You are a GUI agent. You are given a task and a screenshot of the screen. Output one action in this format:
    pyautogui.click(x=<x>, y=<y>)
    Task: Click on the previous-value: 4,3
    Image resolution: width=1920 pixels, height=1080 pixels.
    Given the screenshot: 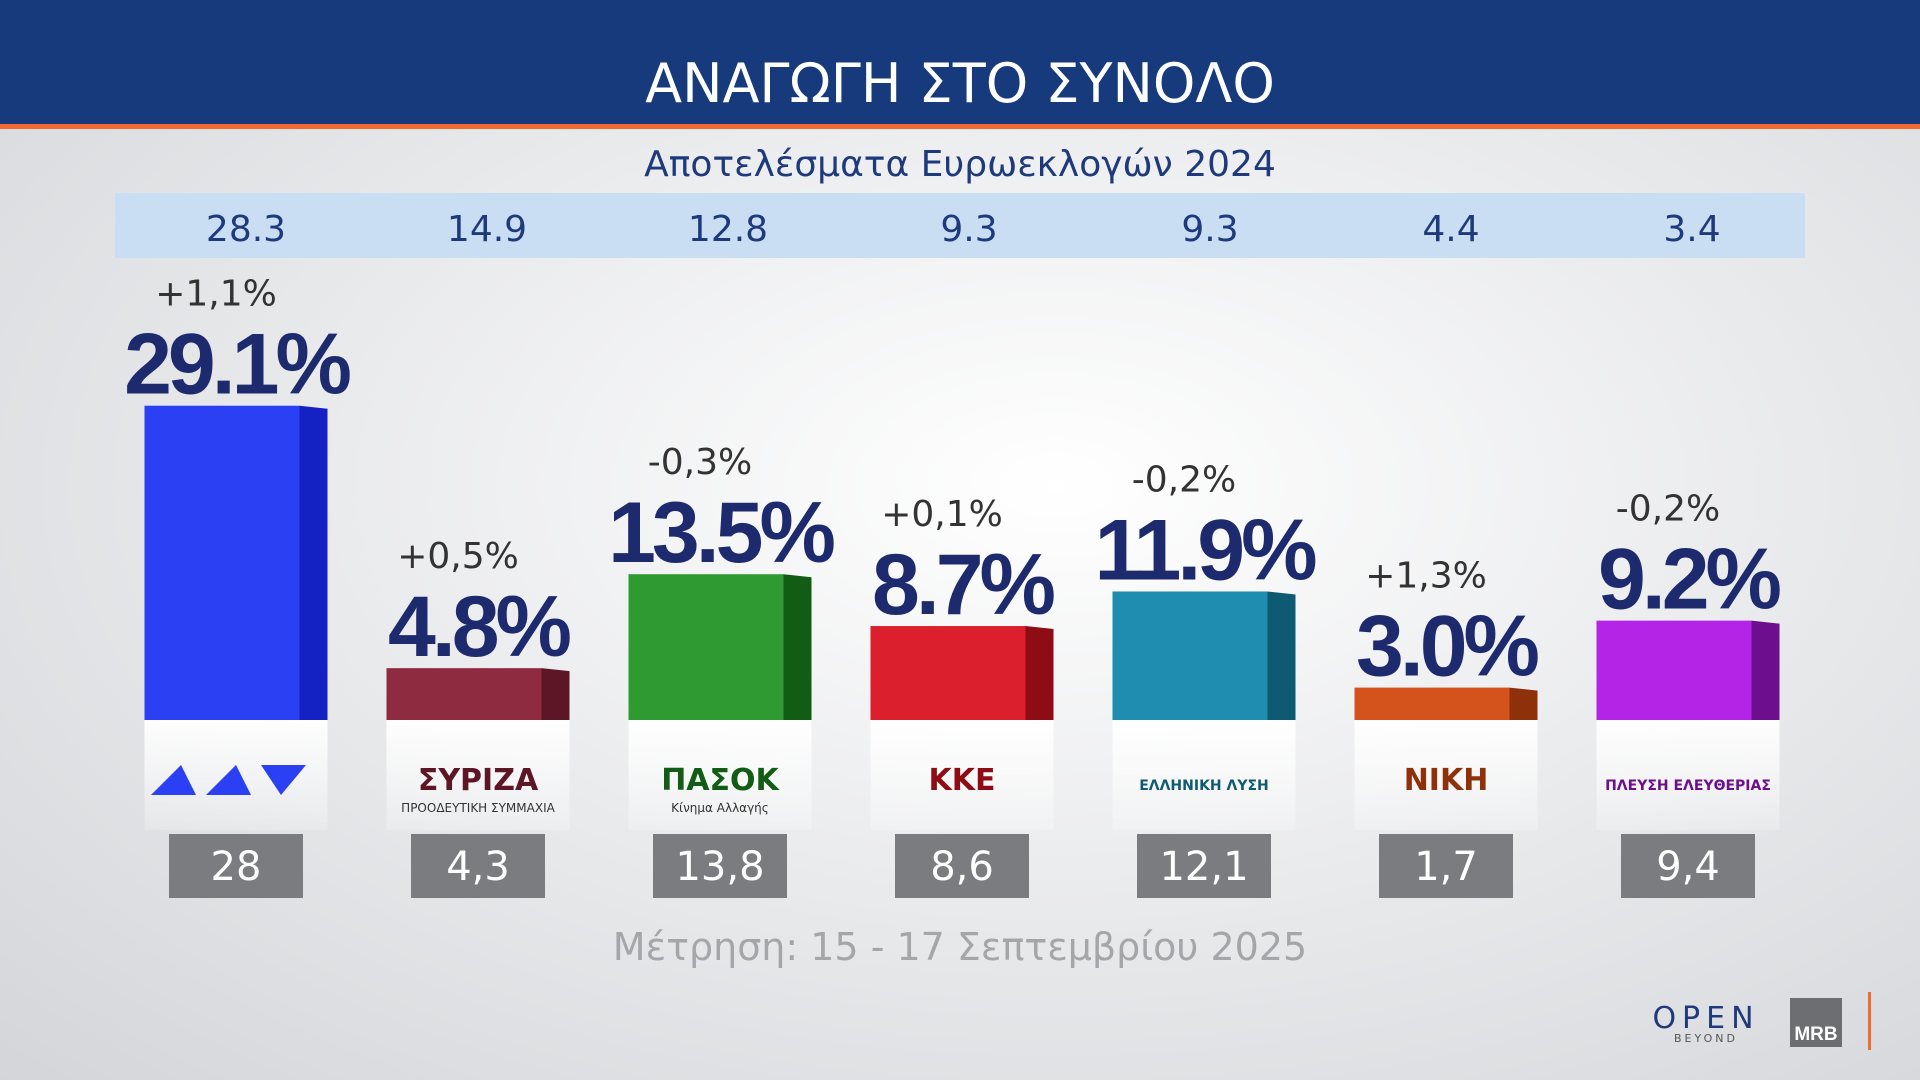 What is the action you would take?
    pyautogui.click(x=478, y=867)
    